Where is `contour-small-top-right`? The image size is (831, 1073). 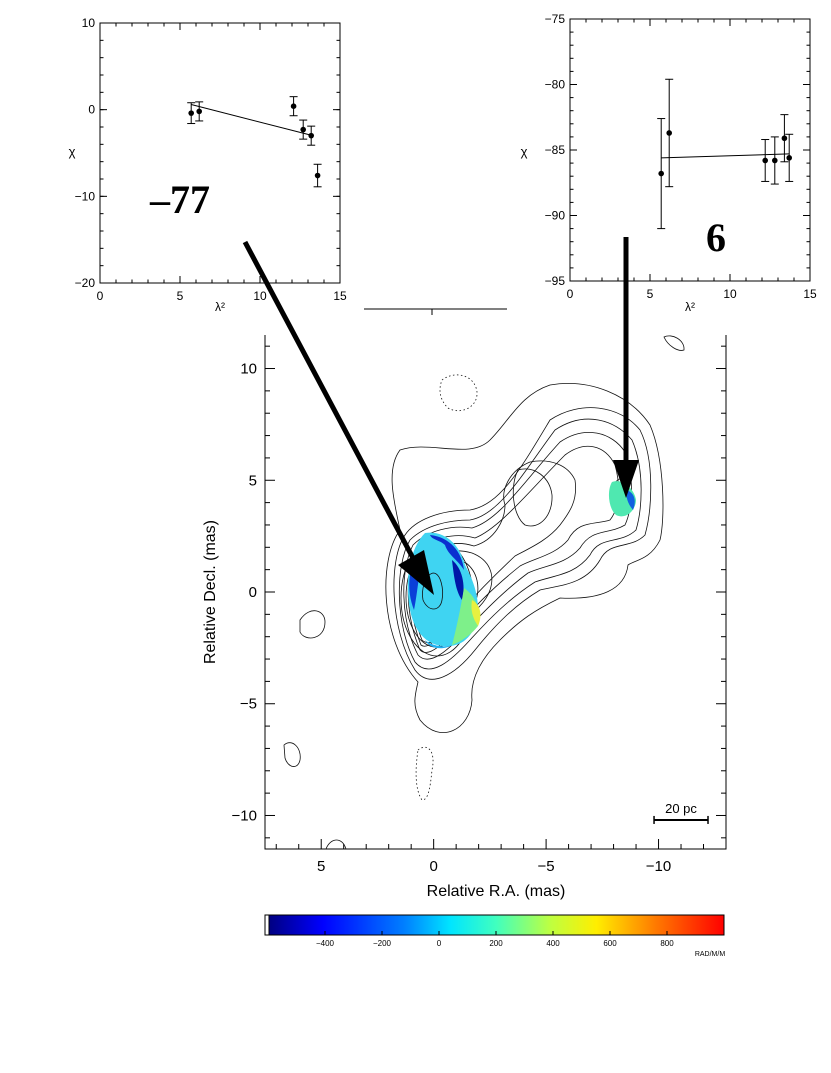
contour-small-top-right is located at coordinates (674, 343).